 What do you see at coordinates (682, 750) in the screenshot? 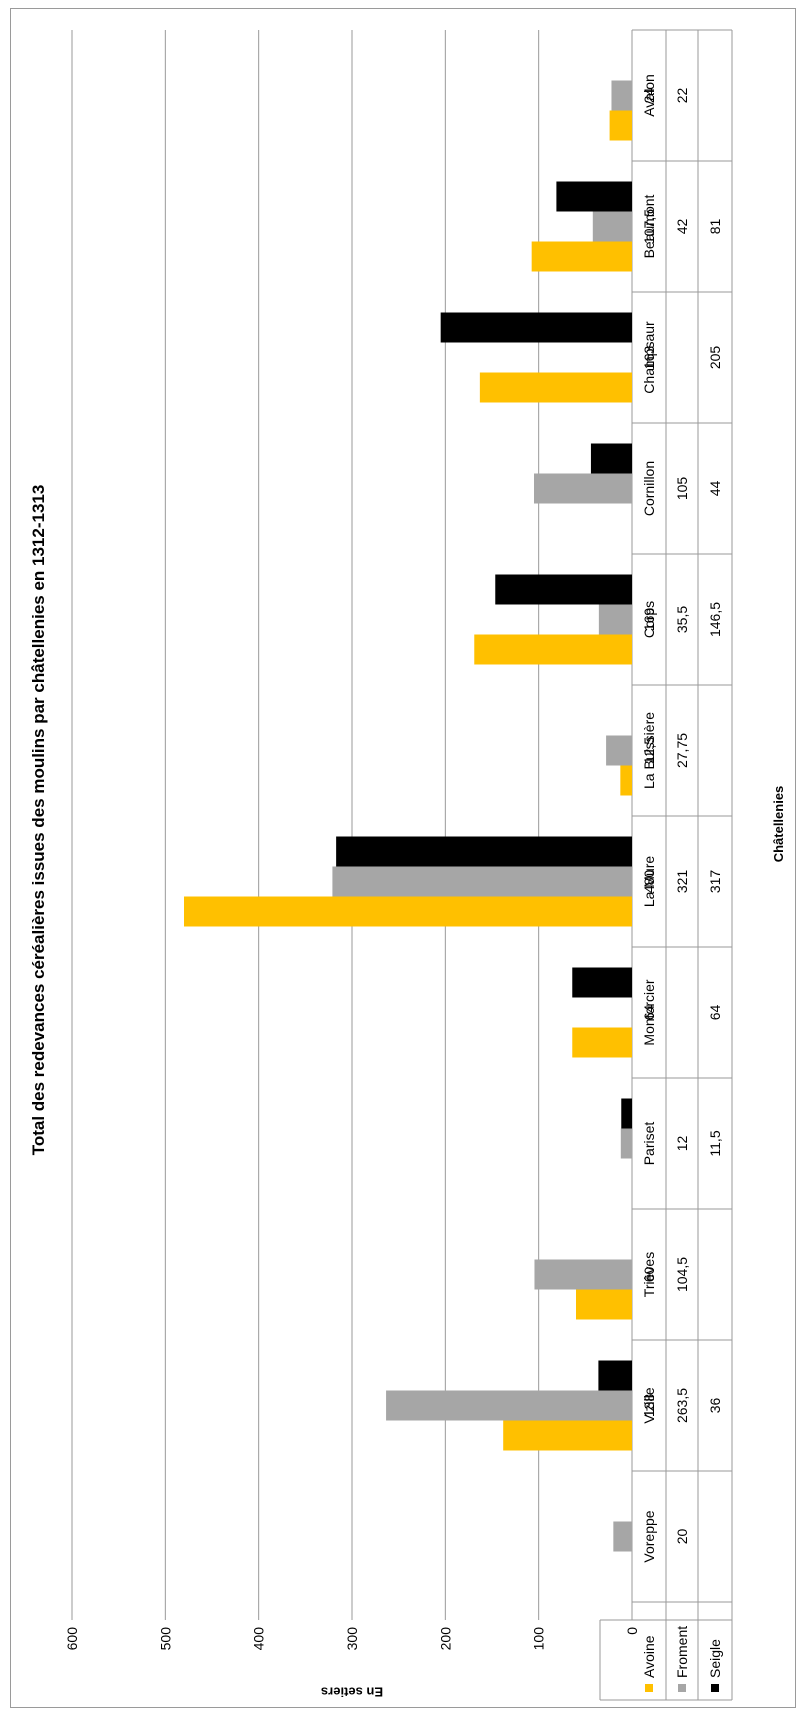
I see `data-label-froment-la-buissiere: 27,75` at bounding box center [682, 750].